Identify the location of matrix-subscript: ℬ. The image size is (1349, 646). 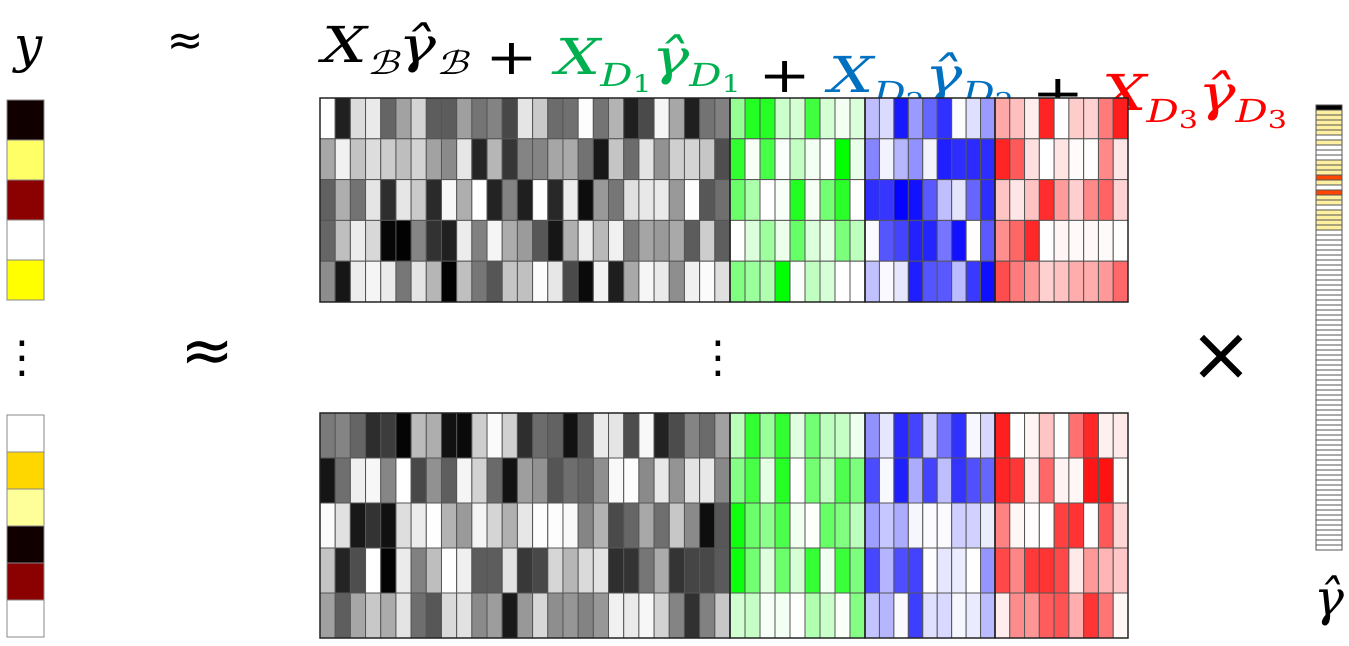
(384, 63).